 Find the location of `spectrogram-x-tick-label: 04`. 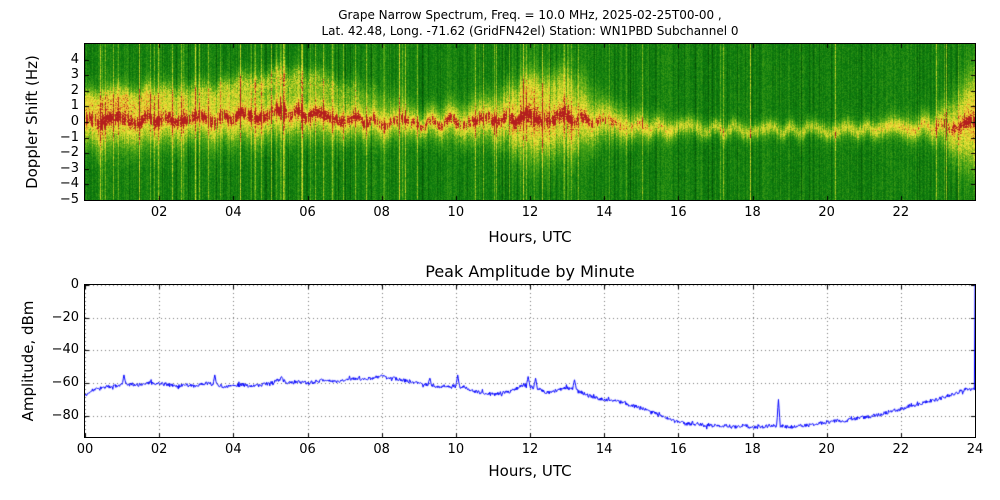

spectrogram-x-tick-label: 04 is located at coordinates (233, 212).